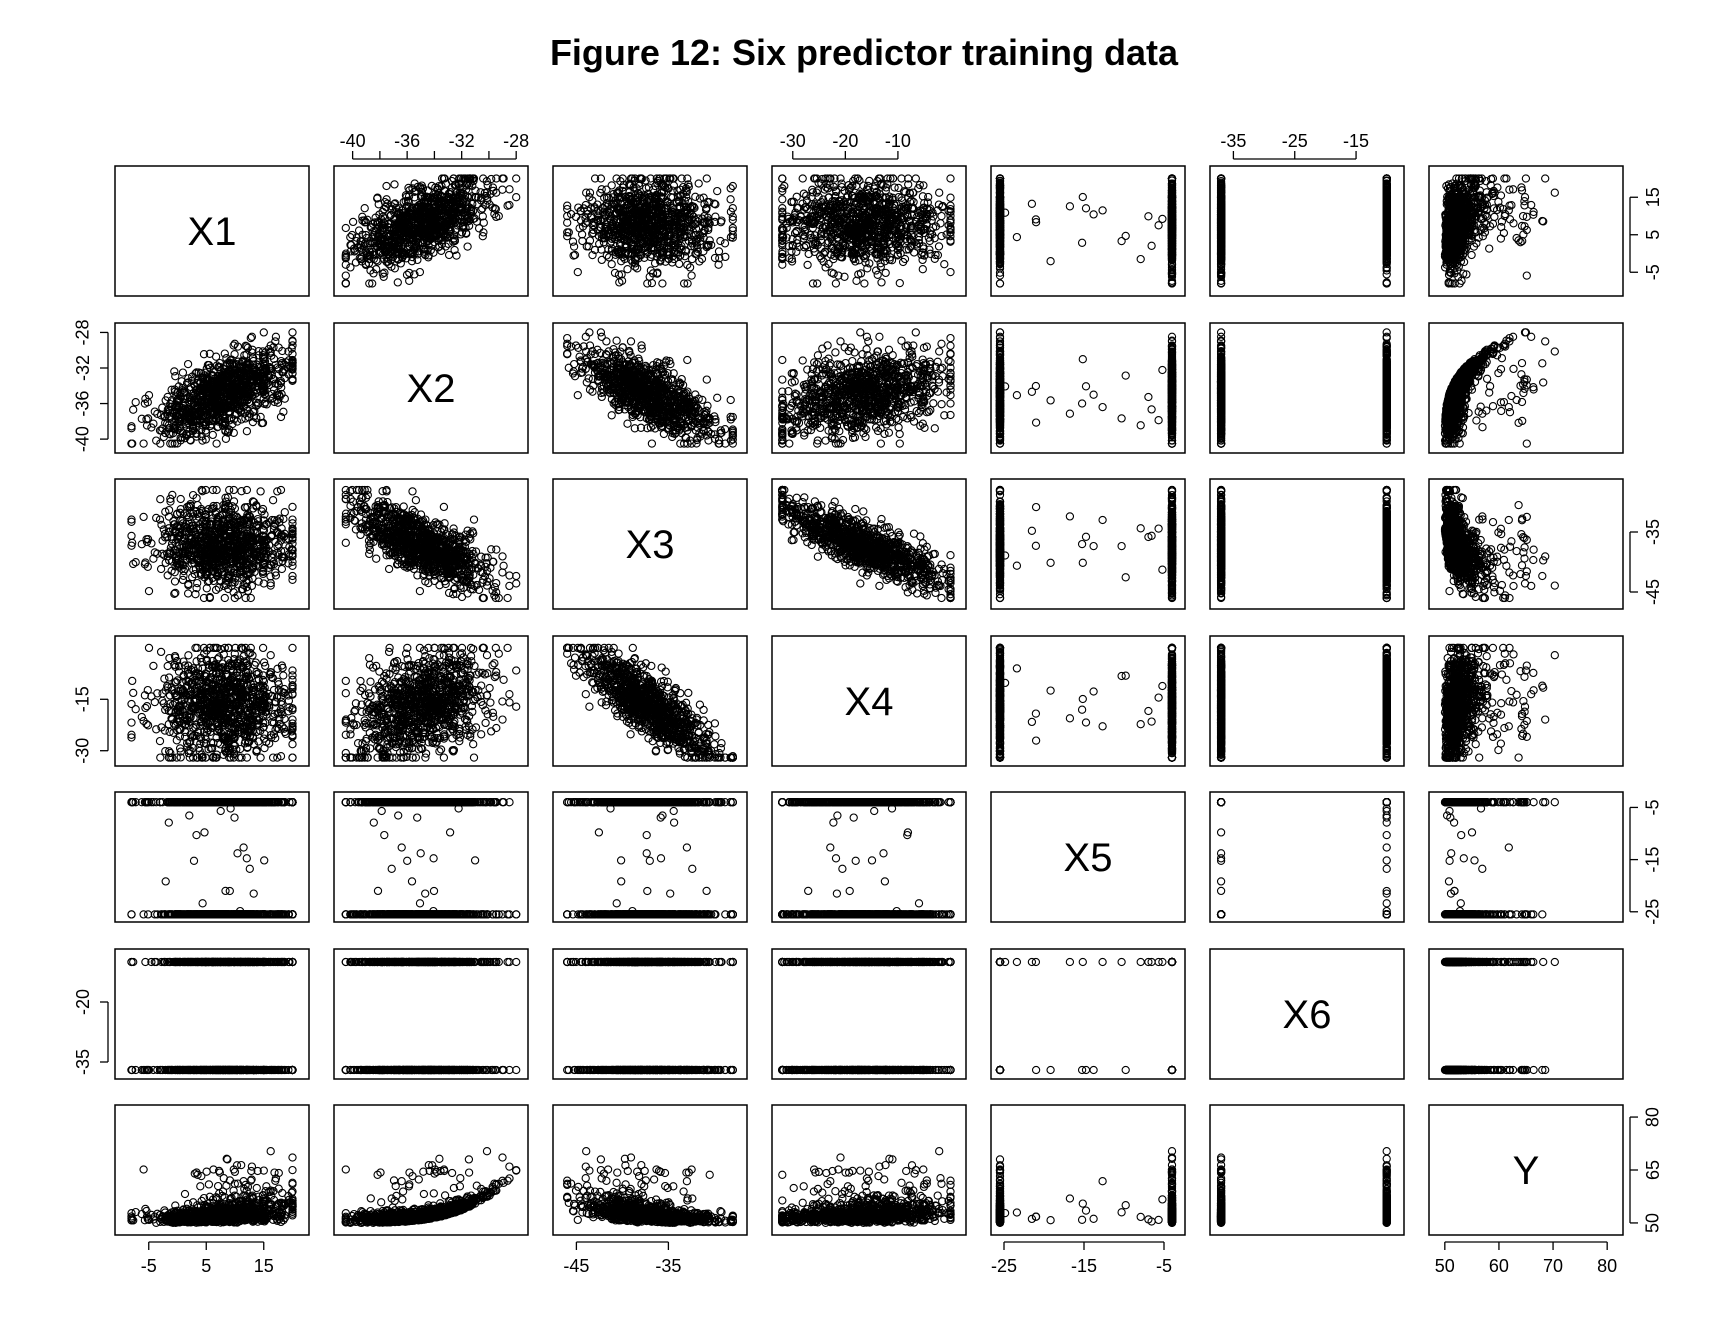  Describe the element at coordinates (650, 231) in the screenshot. I see `panel-X1-vs-X3` at that location.